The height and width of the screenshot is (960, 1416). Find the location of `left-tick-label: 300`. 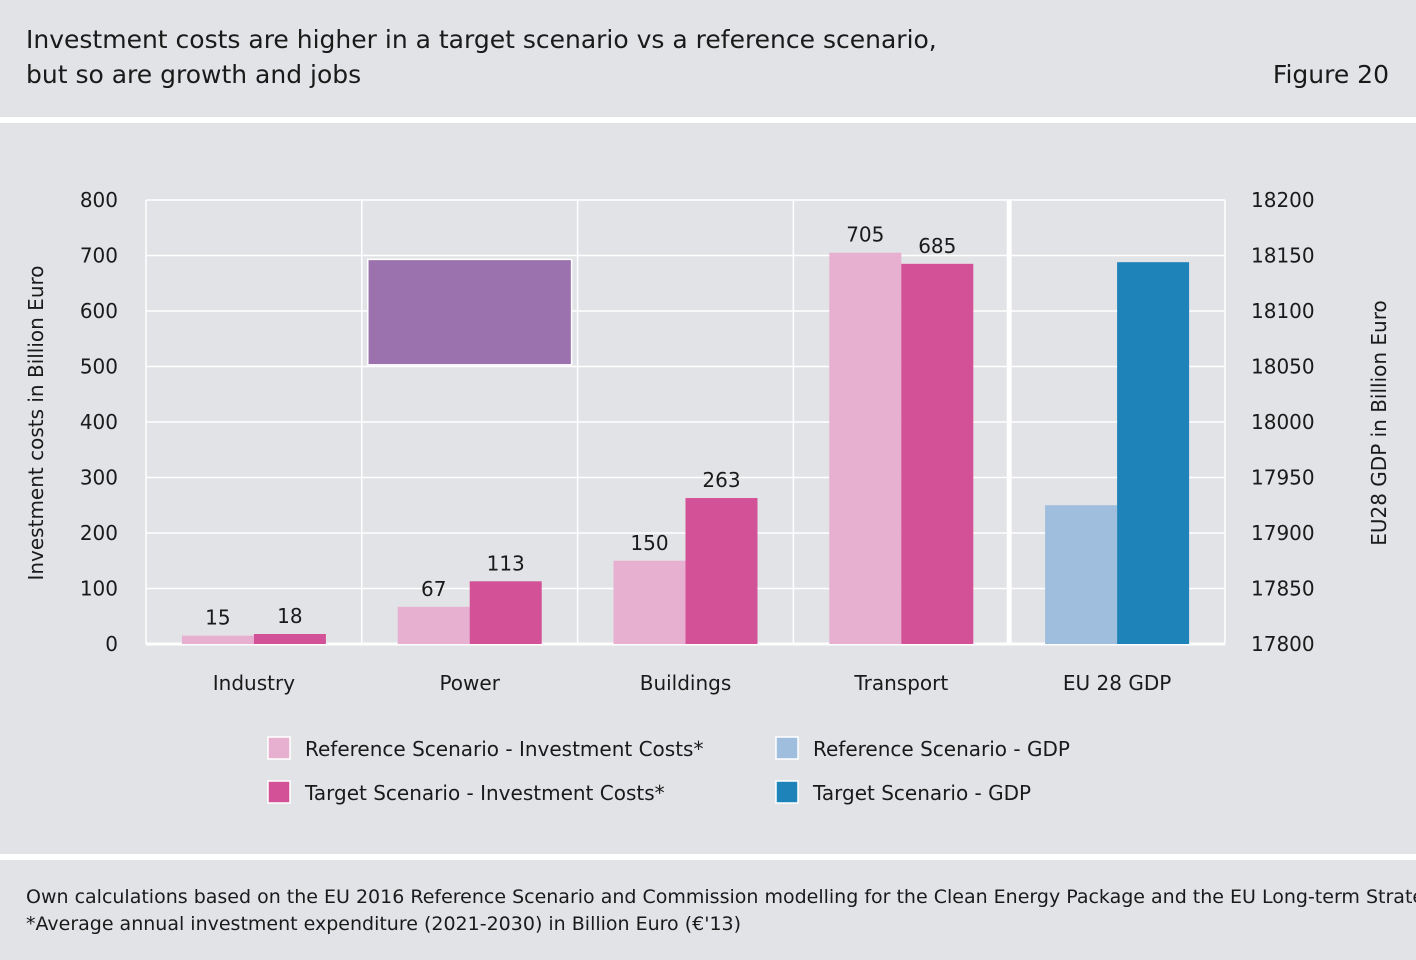

left-tick-label: 300 is located at coordinates (99, 478).